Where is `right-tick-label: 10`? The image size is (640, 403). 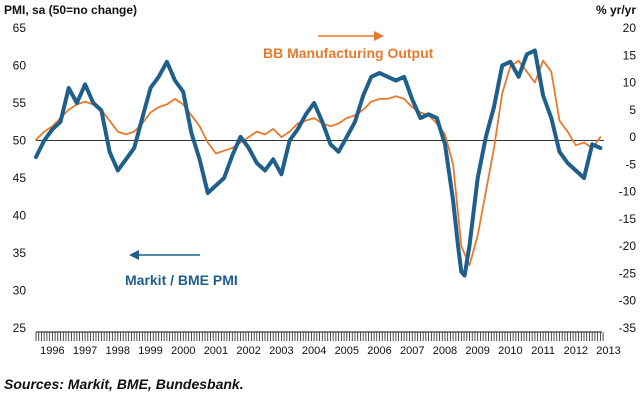 right-tick-label: 10 is located at coordinates (630, 83).